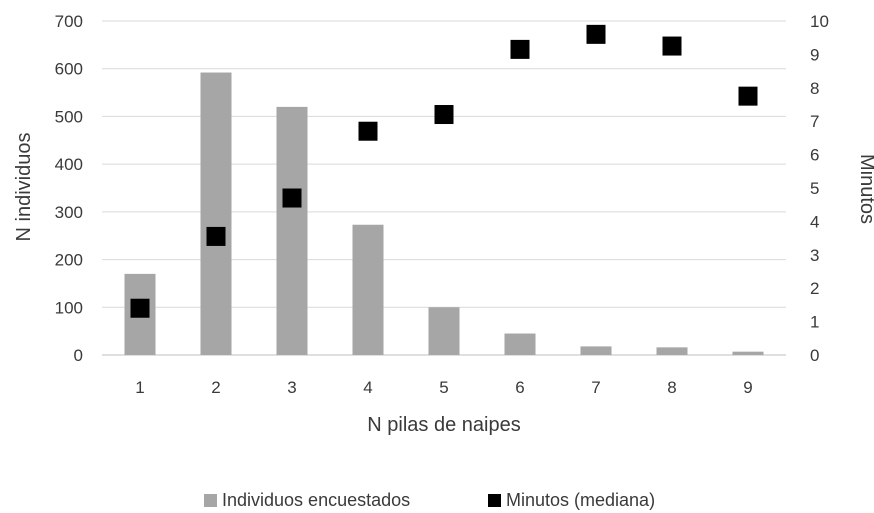  I want to click on x-tick-label: 5, so click(443, 387).